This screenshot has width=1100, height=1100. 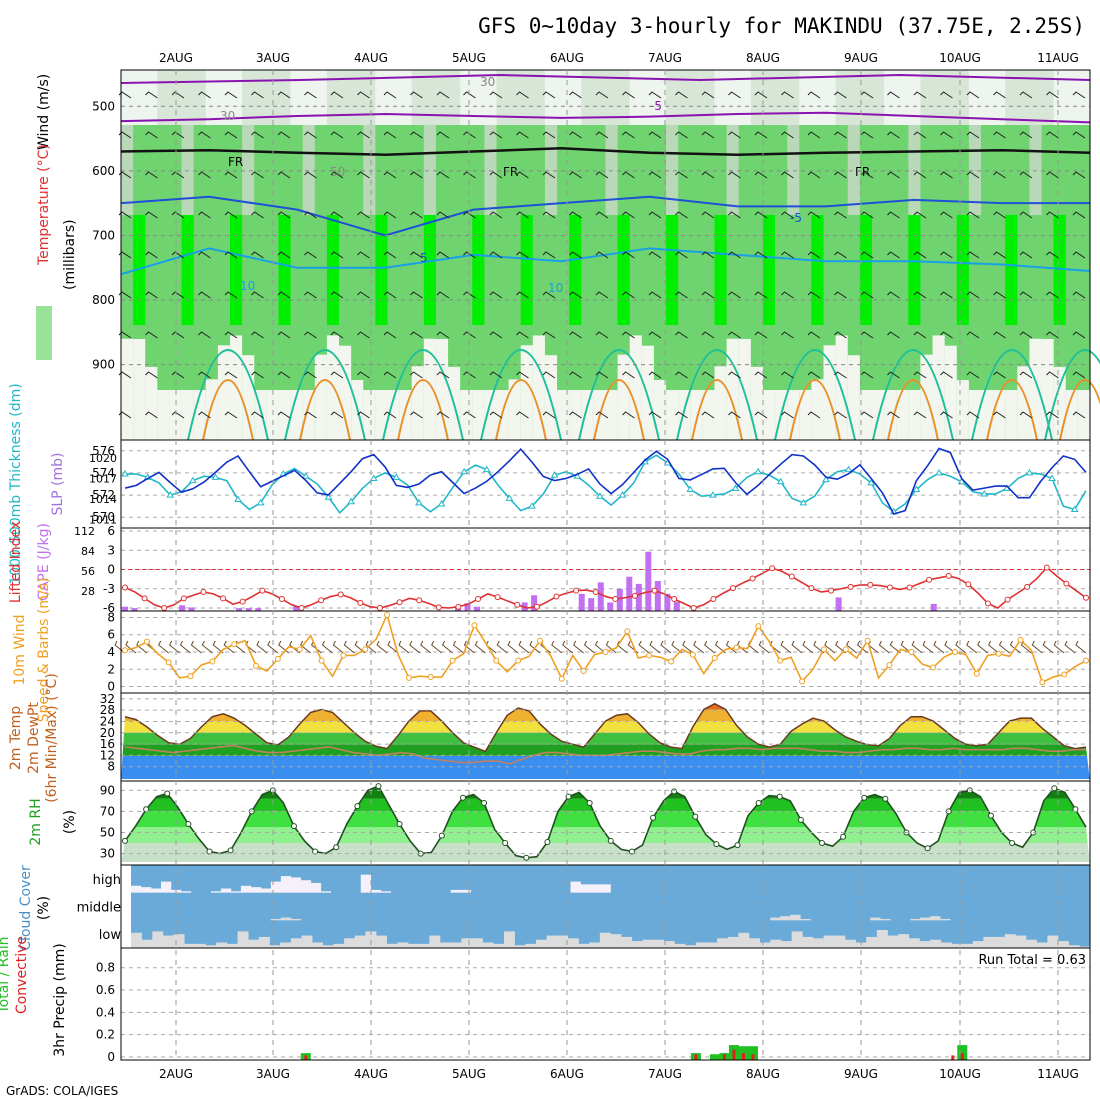 I want to click on upper-air-ylabel2-group: (millibars), so click(x=70, y=254).